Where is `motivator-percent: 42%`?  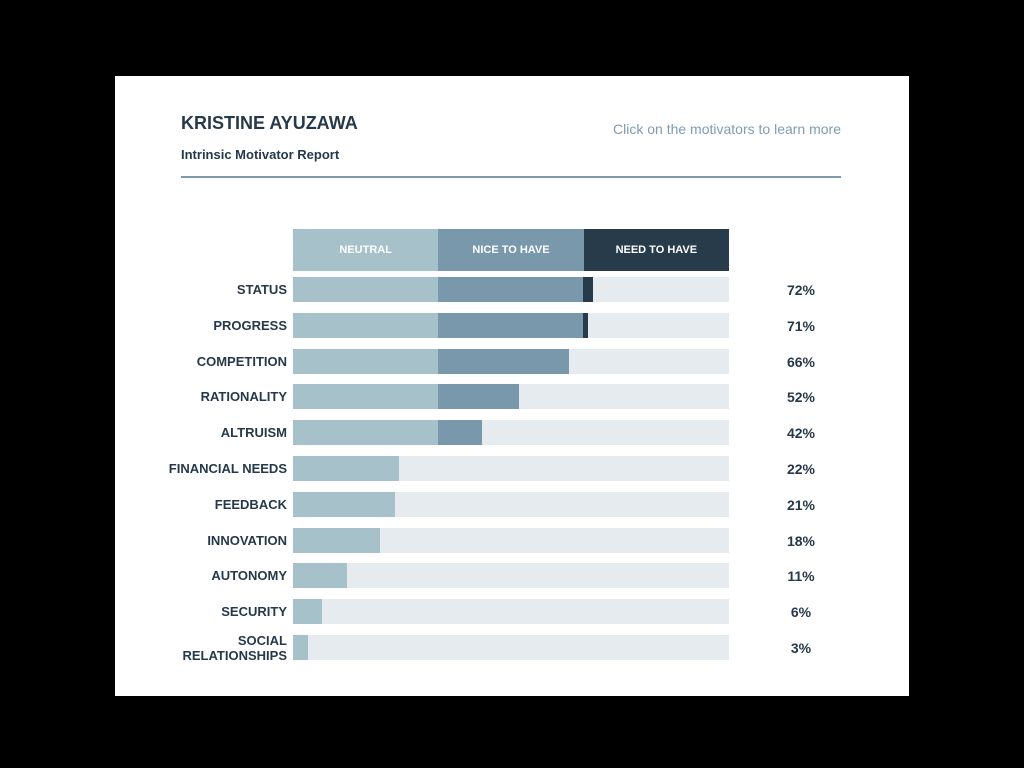
motivator-percent: 42% is located at coordinates (801, 432).